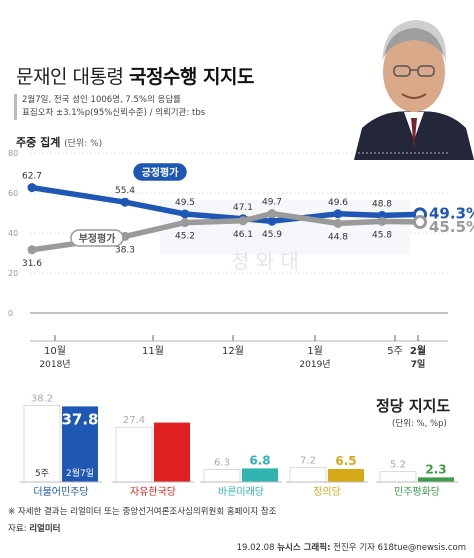  I want to click on survey-info-line1: 2월7일, 전국 성인 1006명, 7.5%의 응답률, so click(101, 100).